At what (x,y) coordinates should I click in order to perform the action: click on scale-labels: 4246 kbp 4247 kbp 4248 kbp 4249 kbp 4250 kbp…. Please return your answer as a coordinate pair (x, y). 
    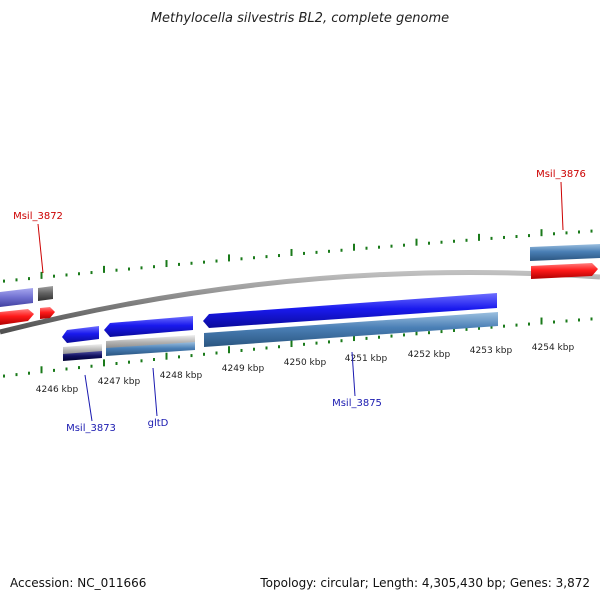
    Looking at the image, I should click on (305, 369).